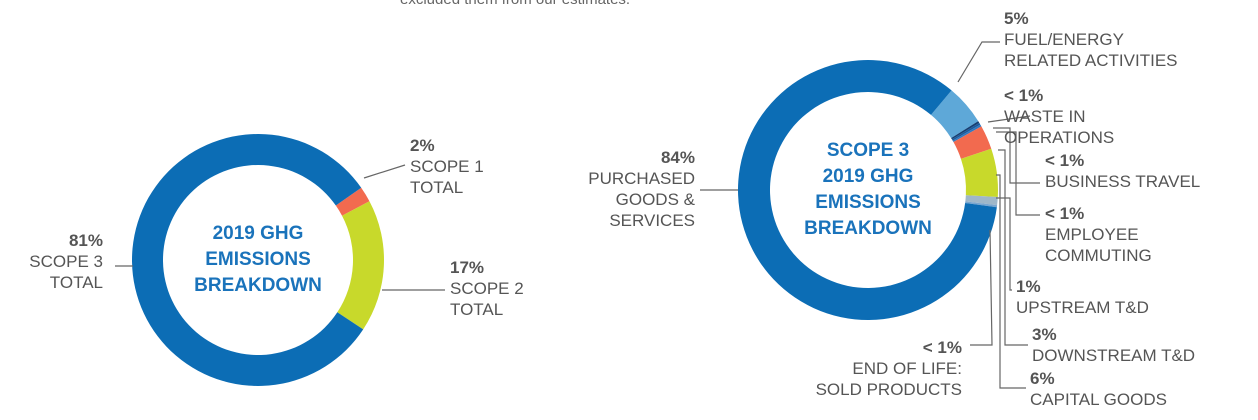 The height and width of the screenshot is (420, 1258). What do you see at coordinates (1091, 50) in the screenshot?
I see `slice-name: FUEL/ENERGY RELATED ACTIVITIES` at bounding box center [1091, 50].